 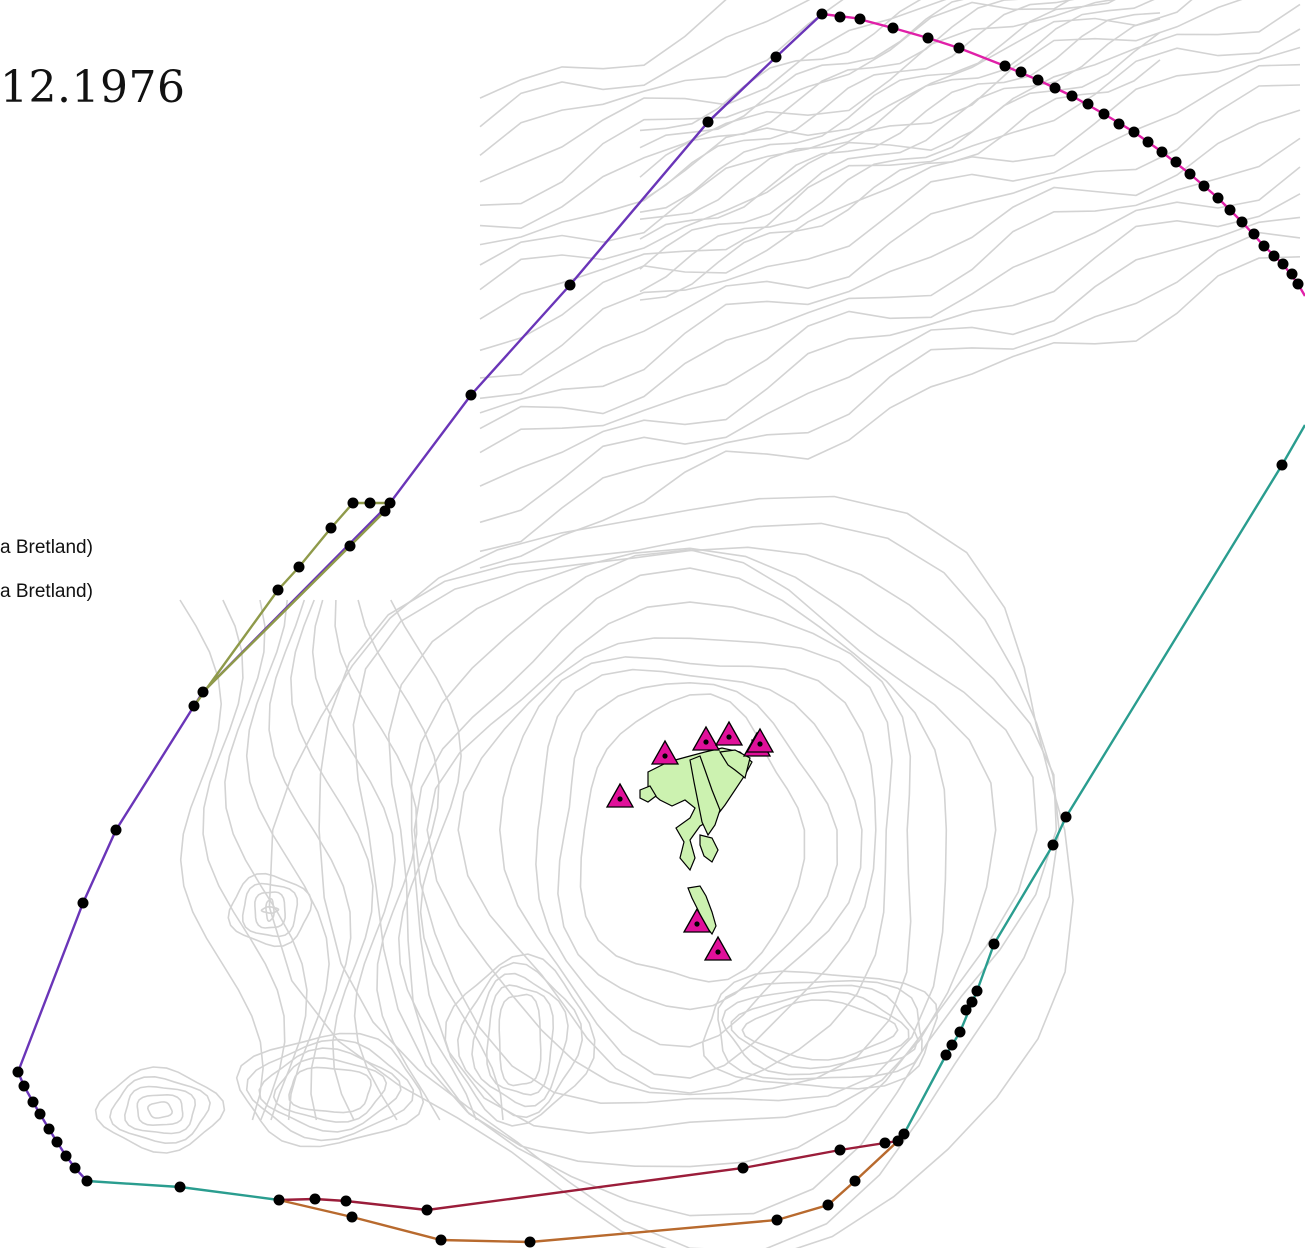 I want to click on boundary-north, so click(x=1063, y=154).